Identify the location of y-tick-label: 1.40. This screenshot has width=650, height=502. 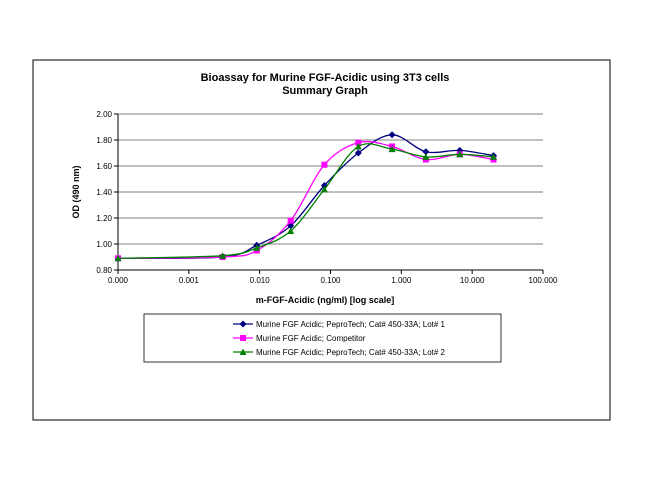
(104, 192).